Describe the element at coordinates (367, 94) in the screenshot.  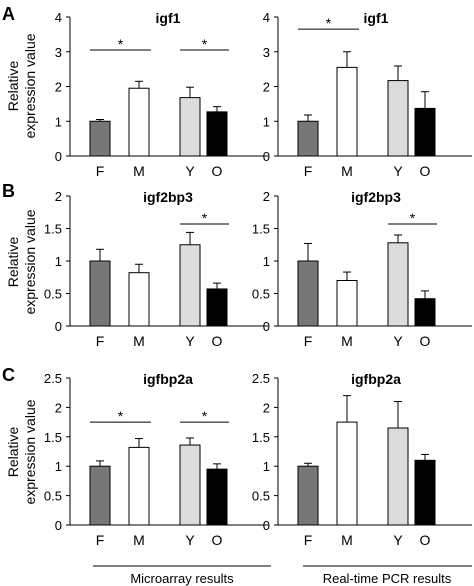
I see `chart-igf1-pcr: 0 1 2 3 4 igf1 F M Y O *` at that location.